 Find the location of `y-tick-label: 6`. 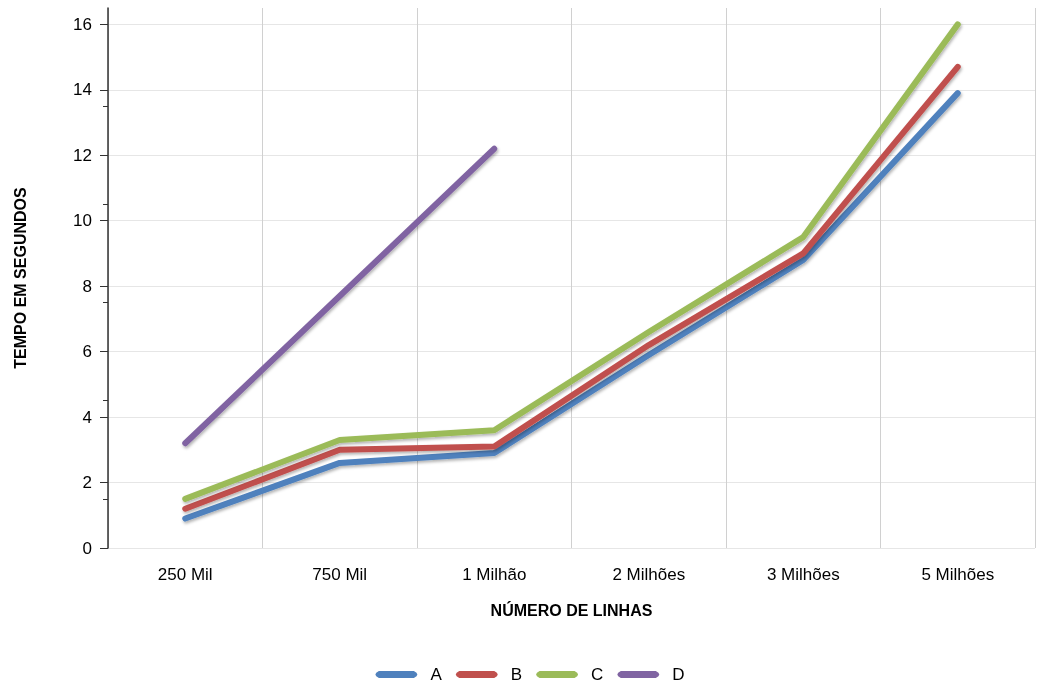

y-tick-label: 6 is located at coordinates (87, 352).